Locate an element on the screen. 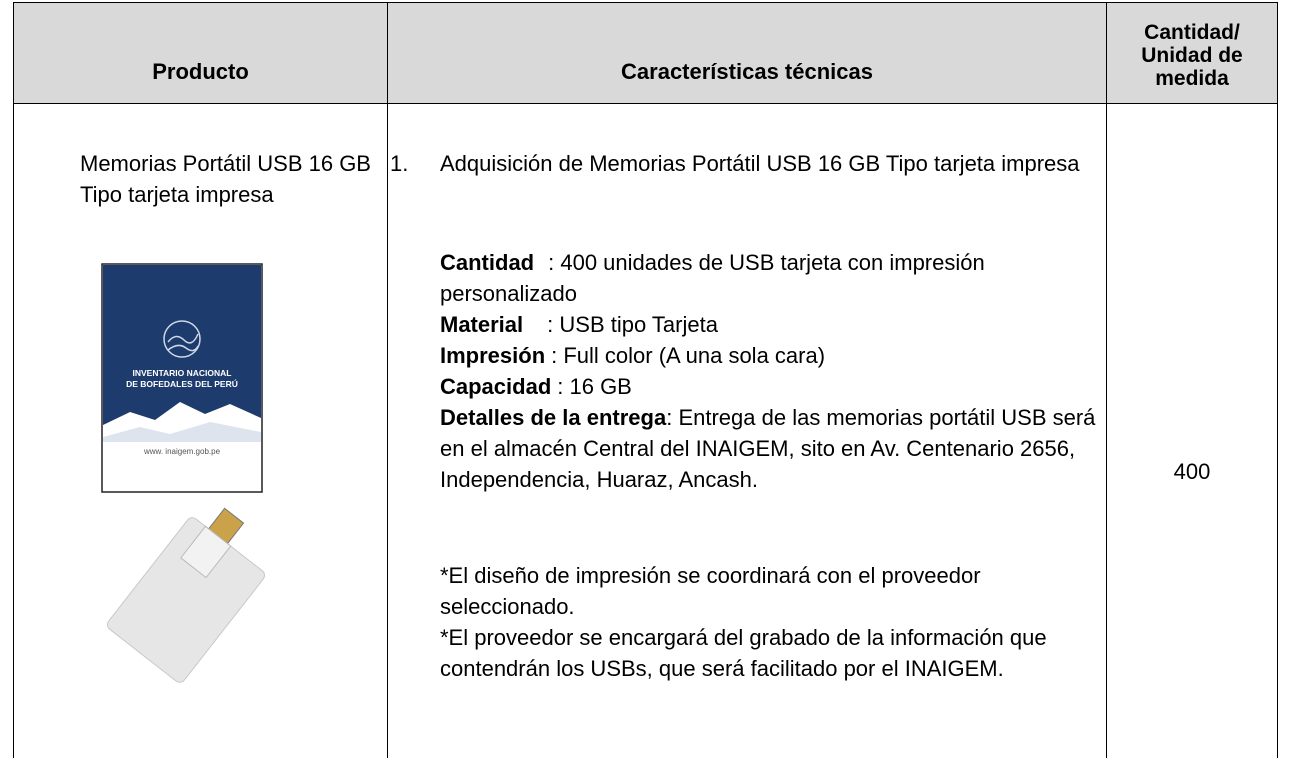 The height and width of the screenshot is (758, 1289). field-value: : Full color (A una sola cara) is located at coordinates (688, 355).